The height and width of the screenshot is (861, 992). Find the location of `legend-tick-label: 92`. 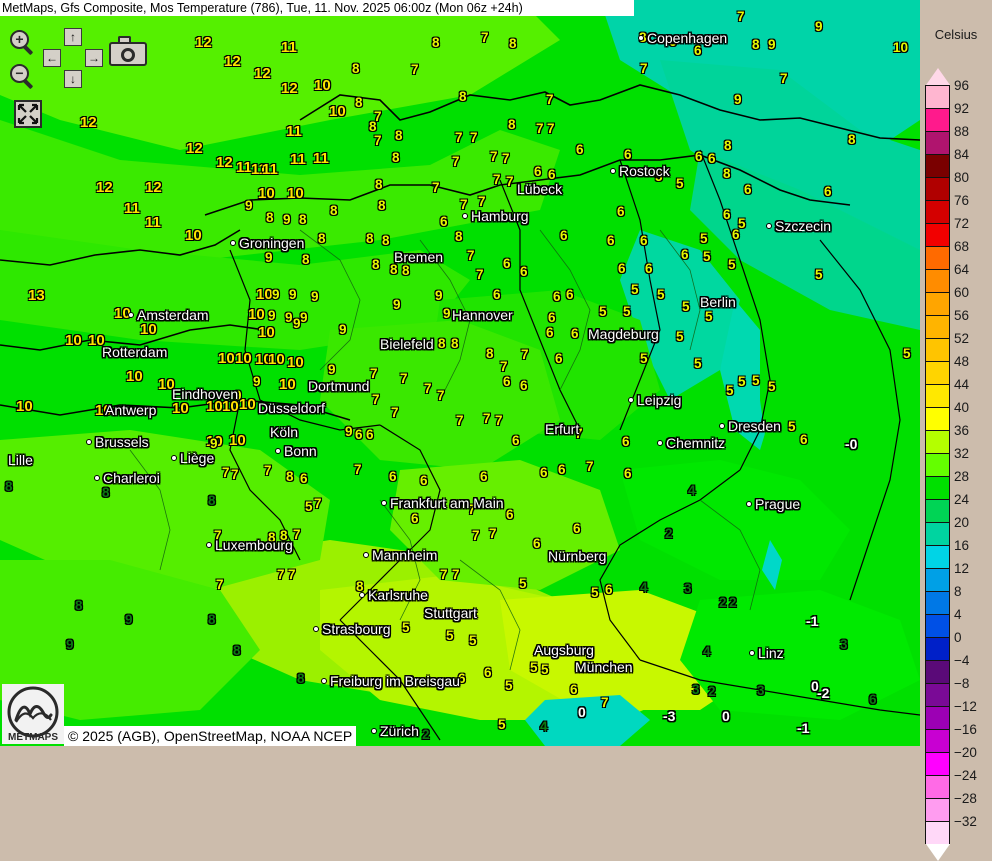

legend-tick-label: 92 is located at coordinates (962, 108).